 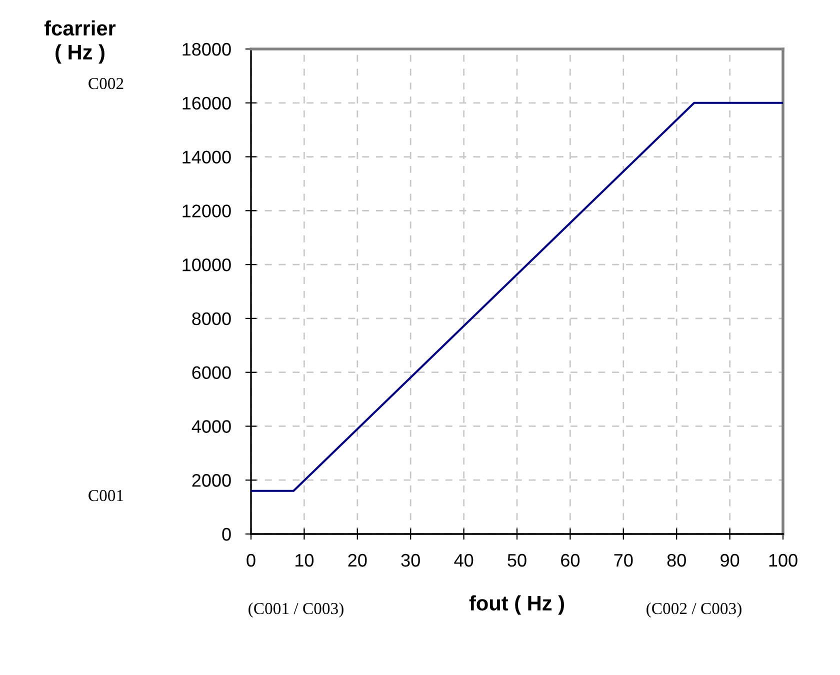 What do you see at coordinates (357, 560) in the screenshot?
I see `x-tick-label: 20` at bounding box center [357, 560].